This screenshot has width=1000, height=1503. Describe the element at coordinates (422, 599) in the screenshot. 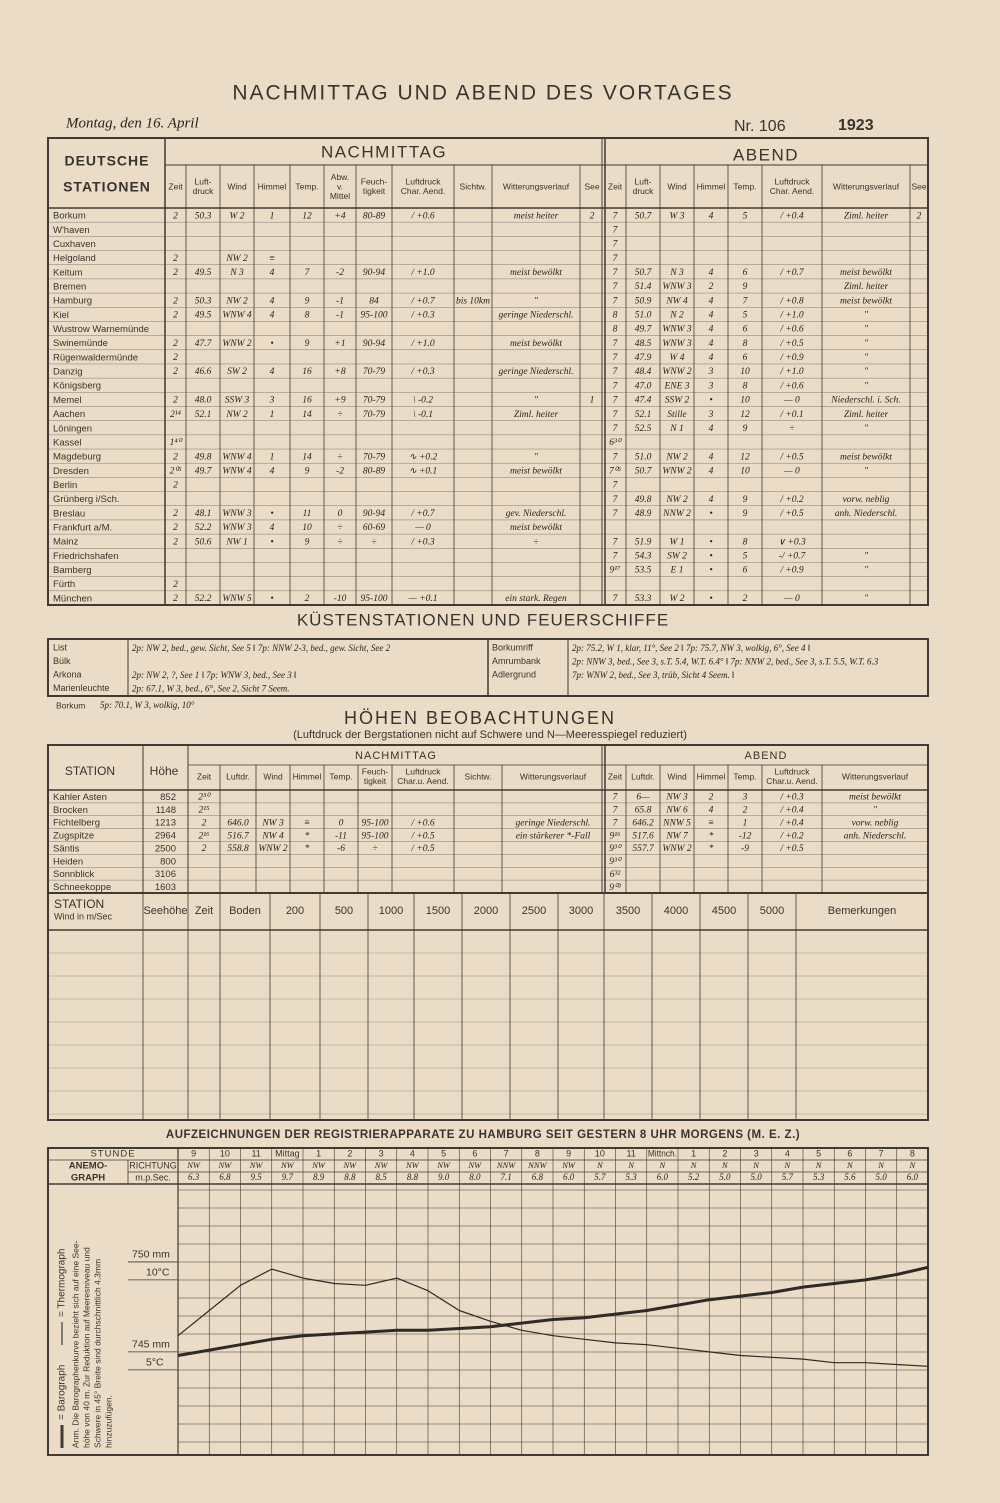

I see `cell: — +0.1` at that location.